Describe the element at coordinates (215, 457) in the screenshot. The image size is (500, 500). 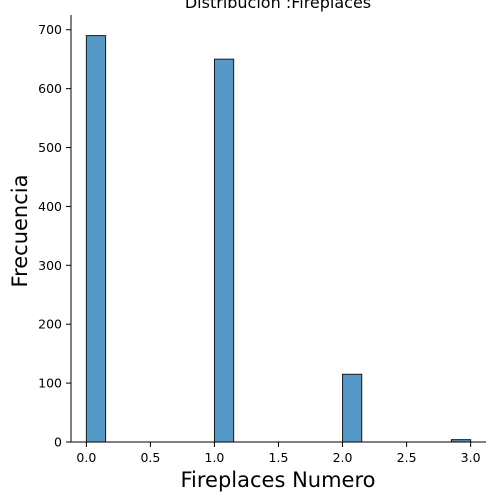
I see `x-tick-label-2: 1.0` at that location.